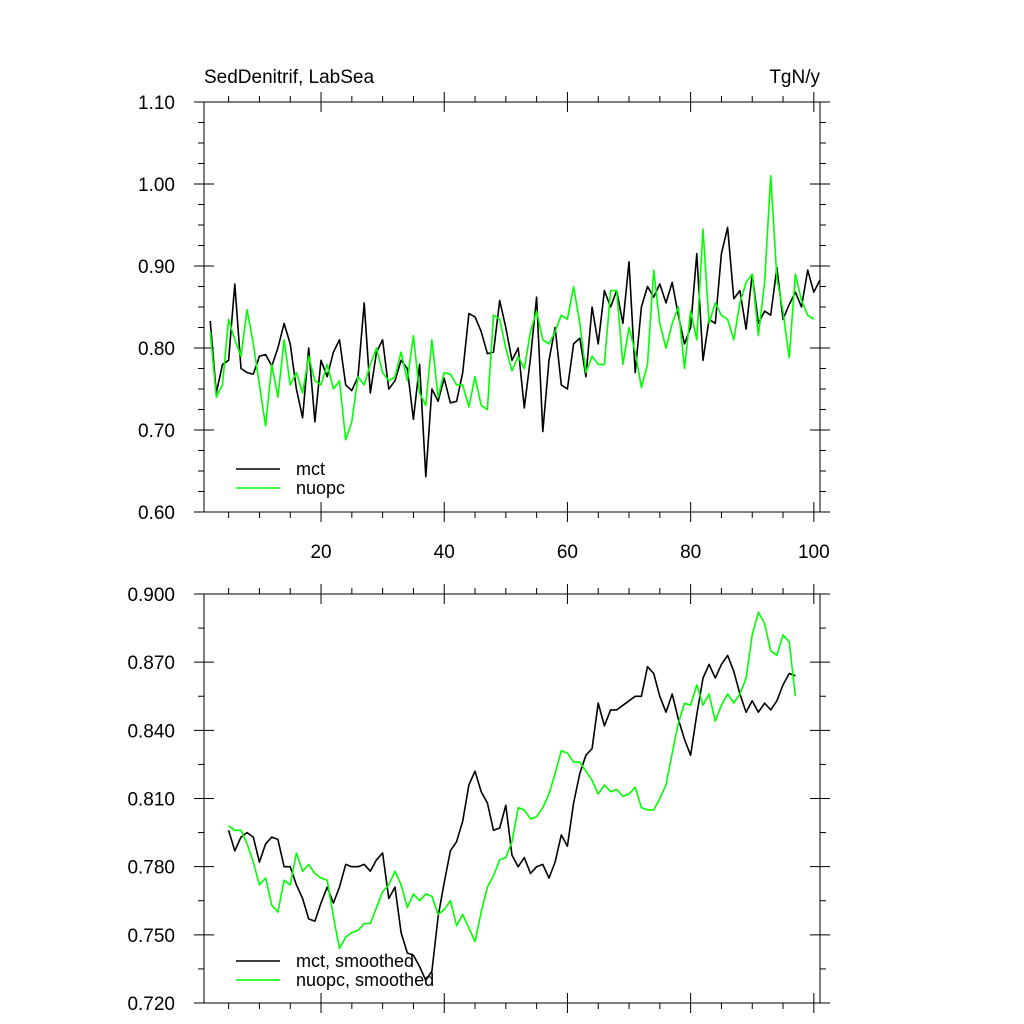 The image size is (1024, 1024). What do you see at coordinates (690, 552) in the screenshot?
I see `x-tick-label: 80` at bounding box center [690, 552].